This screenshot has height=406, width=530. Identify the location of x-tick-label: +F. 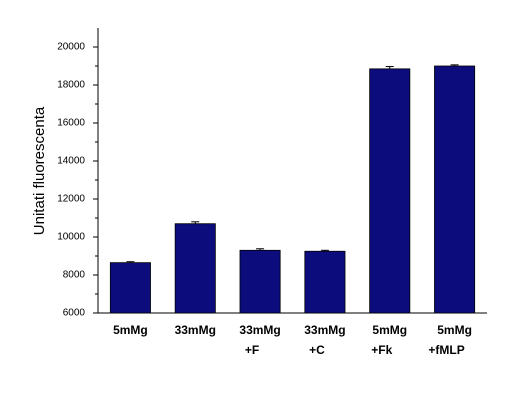
(252, 350).